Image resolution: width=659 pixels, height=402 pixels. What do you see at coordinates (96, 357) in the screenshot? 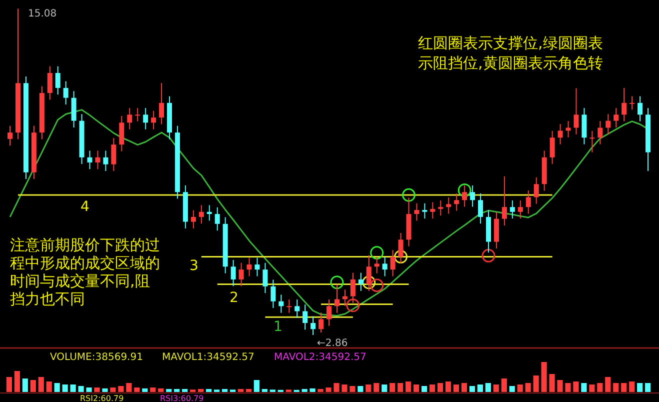
I see `annotation: VOLUME:38569.91` at bounding box center [96, 357].